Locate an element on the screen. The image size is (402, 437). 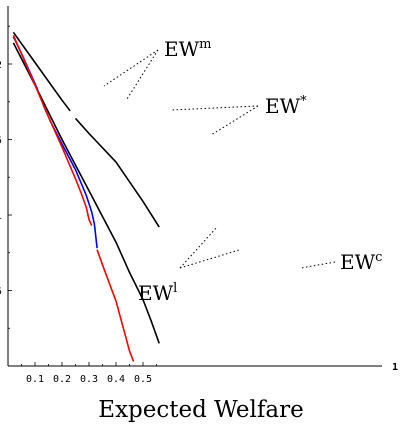
annotation-ewl-sup: l is located at coordinates (175, 288).